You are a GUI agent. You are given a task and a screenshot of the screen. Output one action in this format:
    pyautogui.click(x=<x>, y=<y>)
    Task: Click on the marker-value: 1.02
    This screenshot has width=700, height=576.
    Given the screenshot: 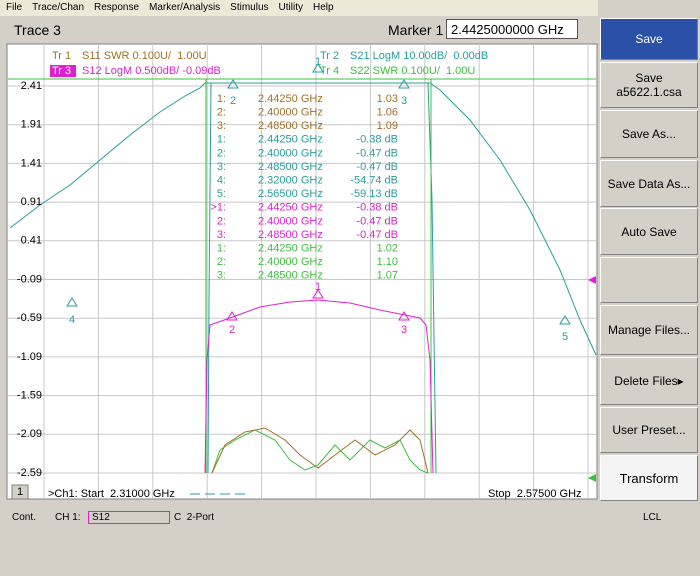 What is the action you would take?
    pyautogui.click(x=387, y=249)
    